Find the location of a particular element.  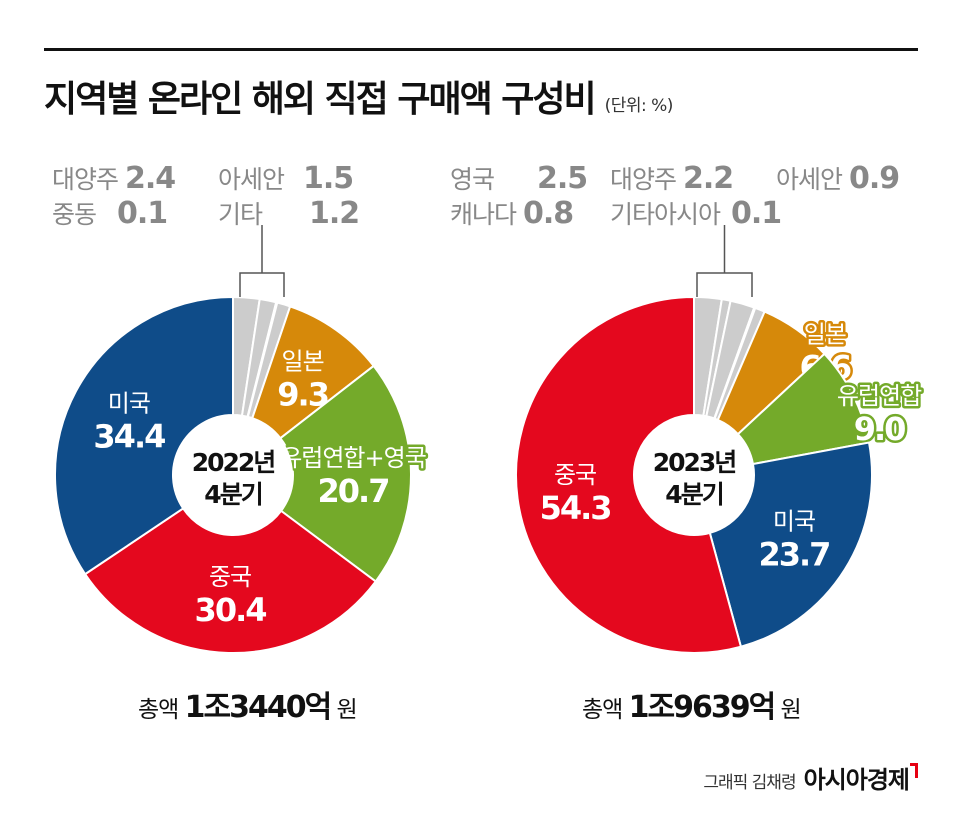

brand-mark-icon is located at coordinates (914, 770).